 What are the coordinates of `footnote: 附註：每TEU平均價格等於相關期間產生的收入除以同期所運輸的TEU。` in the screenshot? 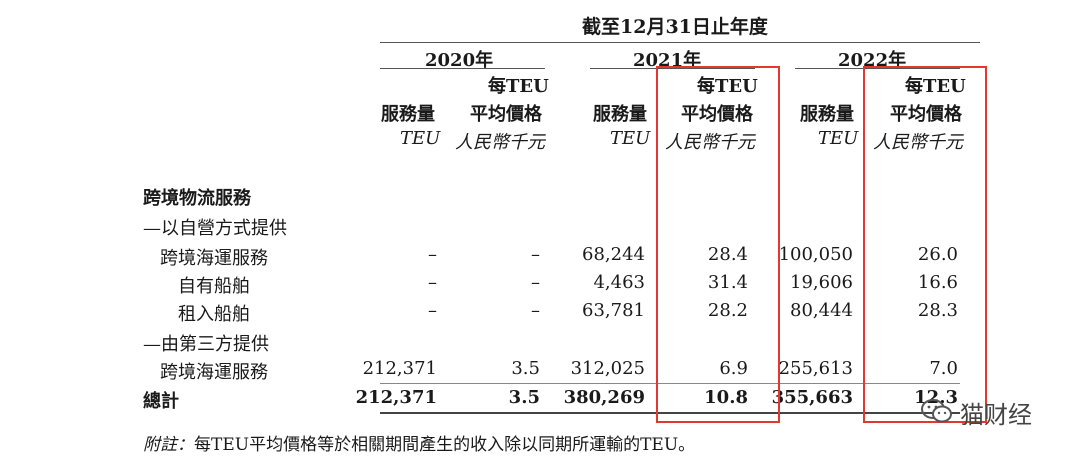 It's located at (419, 442).